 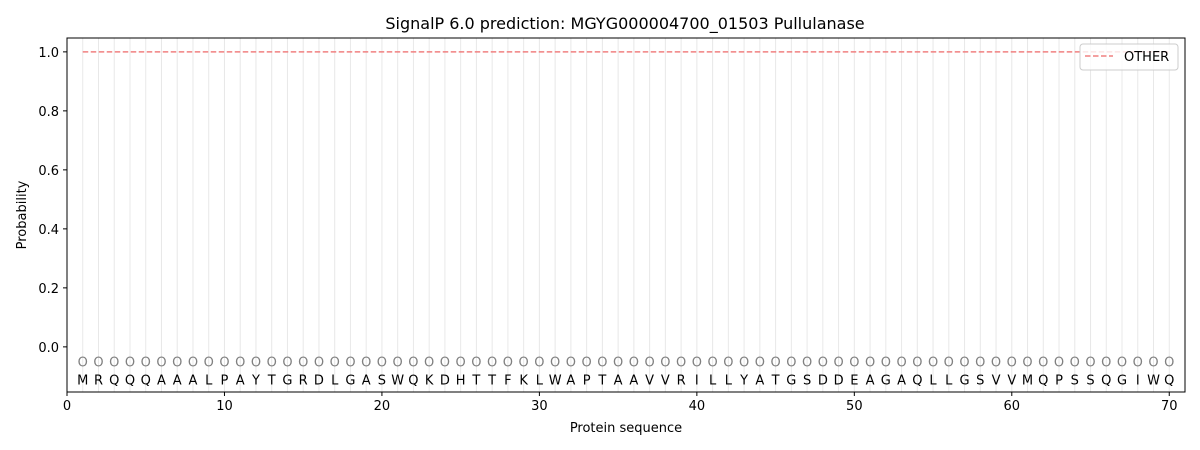 What do you see at coordinates (1012, 406) in the screenshot?
I see `x-tick-label: 60` at bounding box center [1012, 406].